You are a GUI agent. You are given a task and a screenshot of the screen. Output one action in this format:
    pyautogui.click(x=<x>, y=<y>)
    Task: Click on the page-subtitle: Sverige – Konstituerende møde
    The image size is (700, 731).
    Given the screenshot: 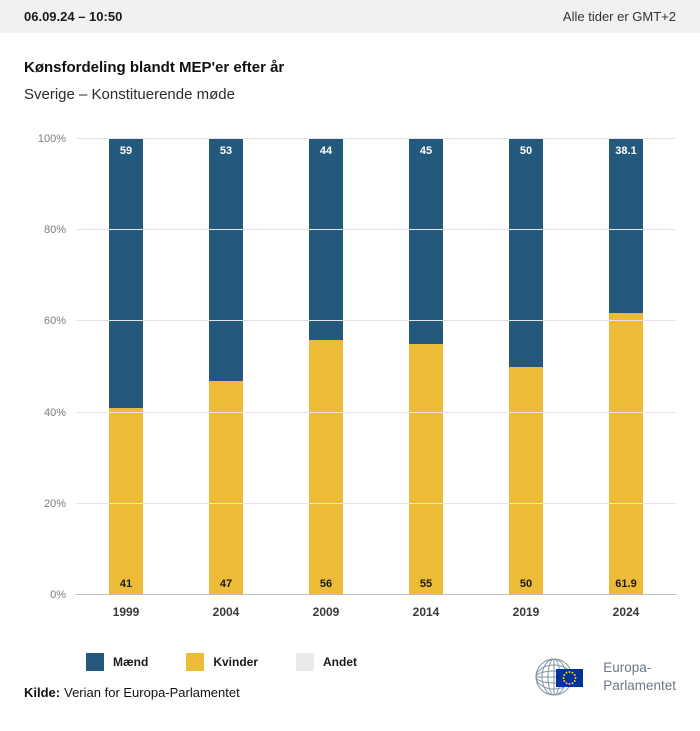 What is the action you would take?
    pyautogui.click(x=129, y=94)
    